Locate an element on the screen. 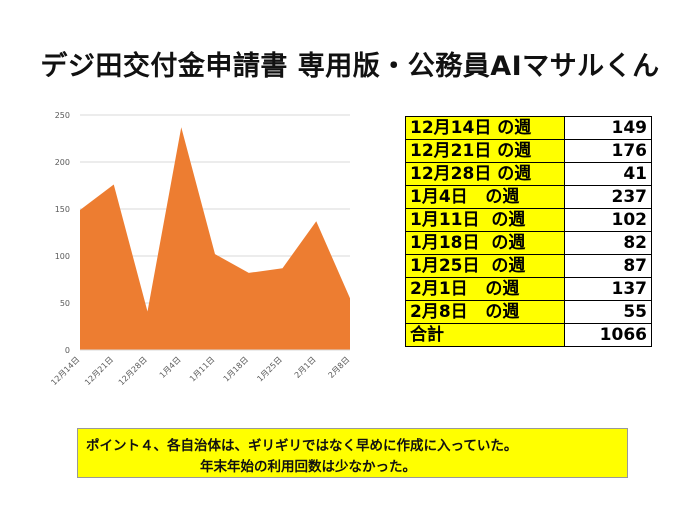 The height and width of the screenshot is (524, 700). week-label: 12月14日 の週 is located at coordinates (485, 128).